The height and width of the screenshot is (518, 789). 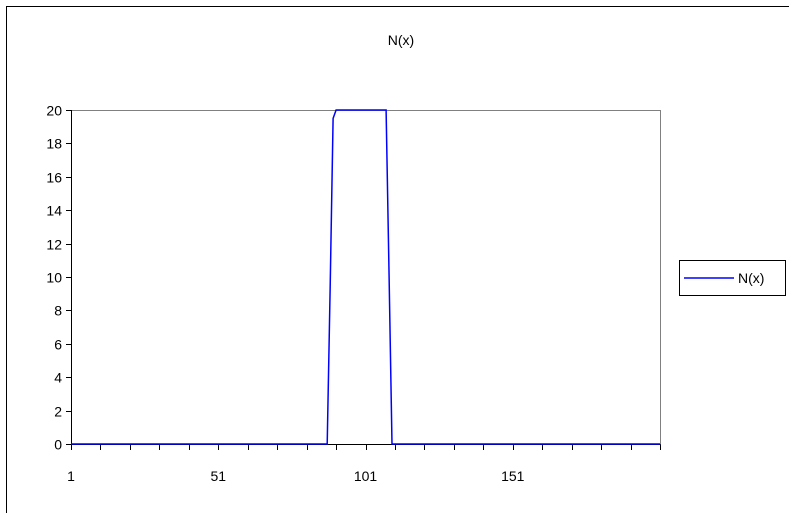 I want to click on legend-entry-label: N(x), so click(x=751, y=278).